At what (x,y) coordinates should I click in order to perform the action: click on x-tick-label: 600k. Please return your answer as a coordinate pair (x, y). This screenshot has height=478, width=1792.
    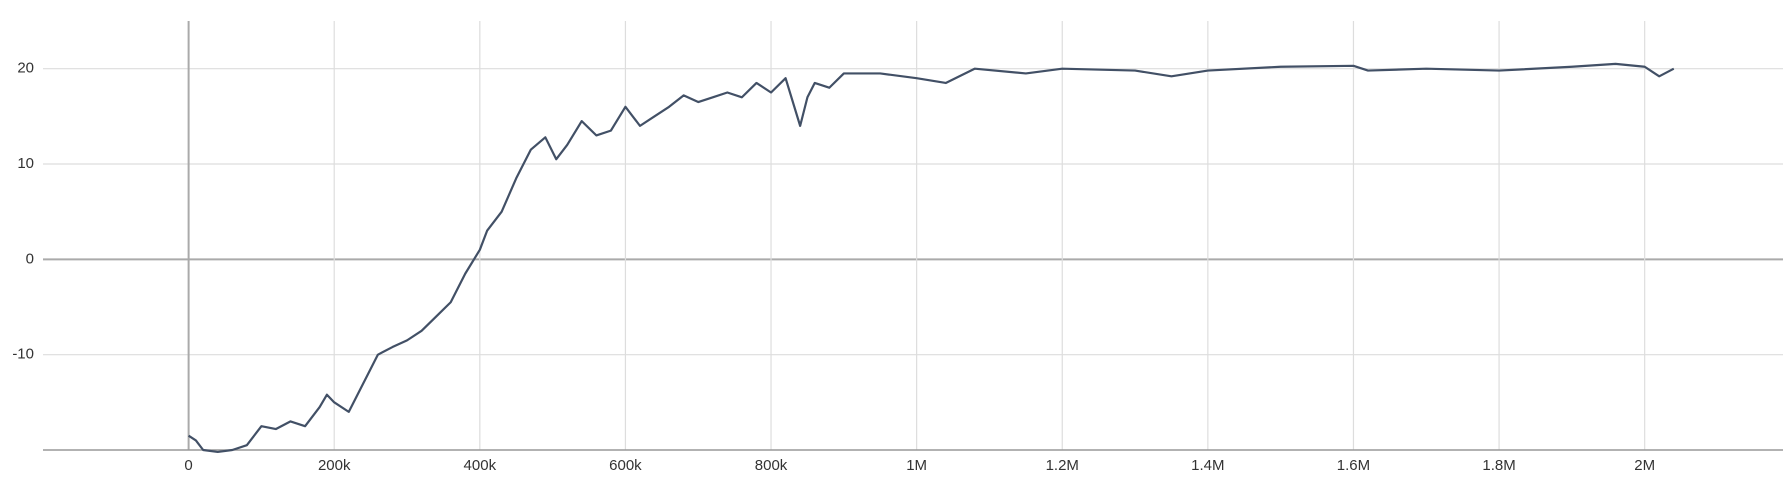
    Looking at the image, I should click on (625, 465).